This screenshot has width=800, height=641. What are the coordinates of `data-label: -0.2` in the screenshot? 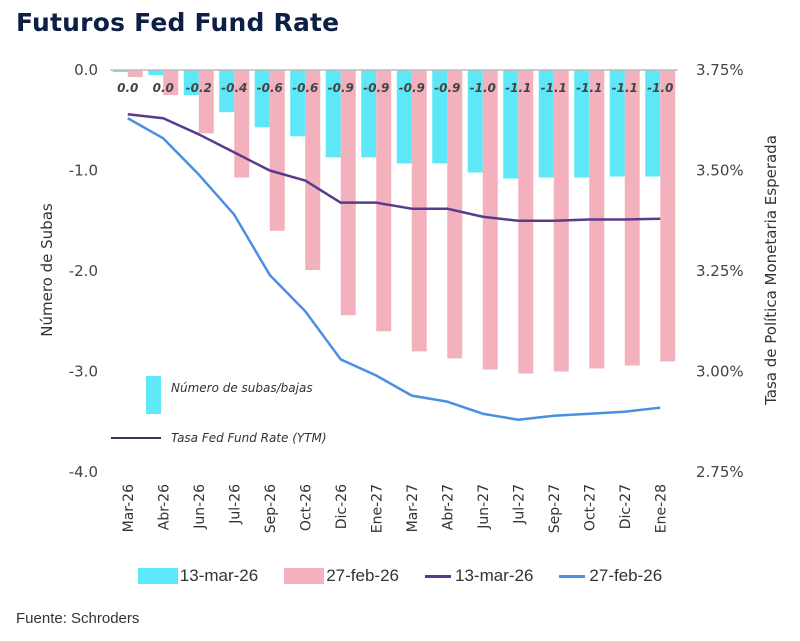 It's located at (199, 88).